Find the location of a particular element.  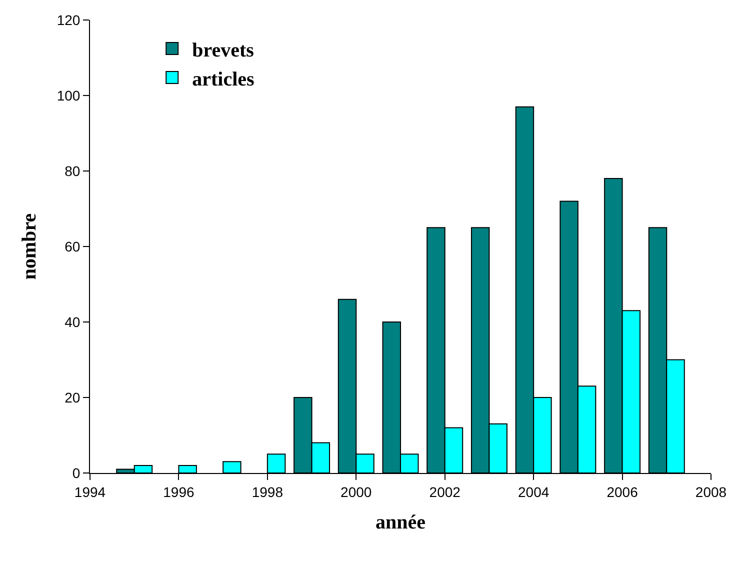

y-tick-label: 80 is located at coordinates (72, 170).